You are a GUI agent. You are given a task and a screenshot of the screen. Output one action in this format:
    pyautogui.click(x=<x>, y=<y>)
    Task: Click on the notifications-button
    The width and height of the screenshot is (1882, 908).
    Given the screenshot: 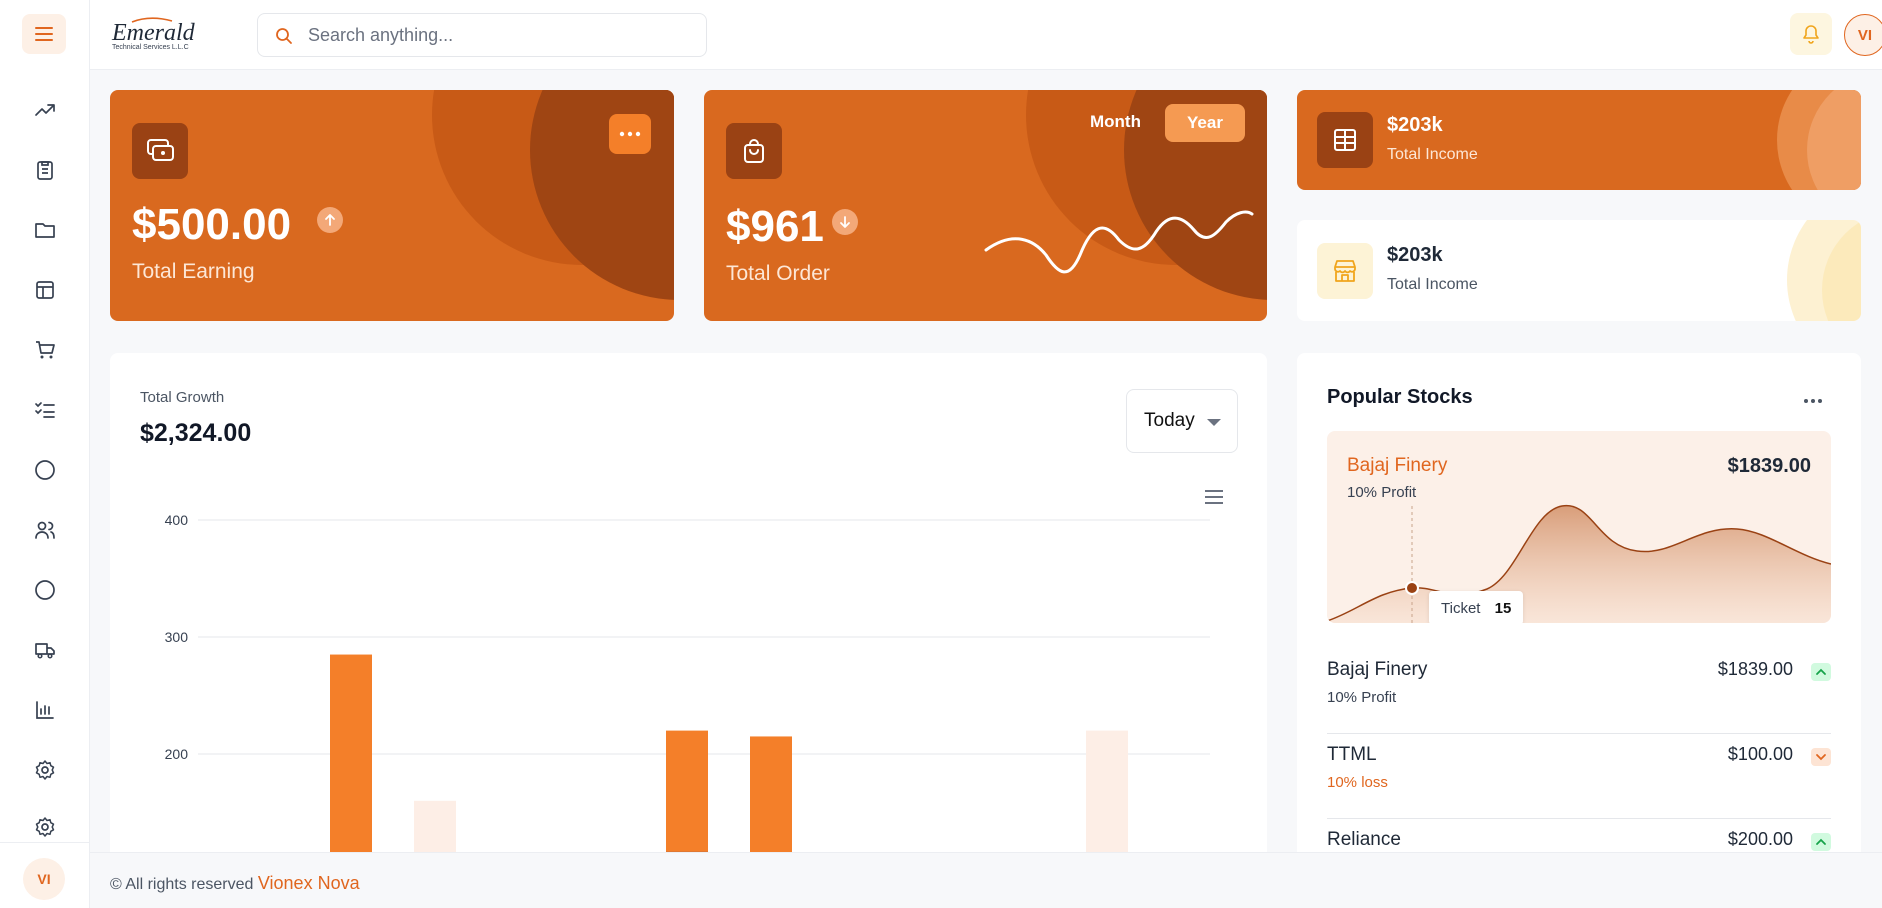 What is the action you would take?
    pyautogui.click(x=1811, y=34)
    